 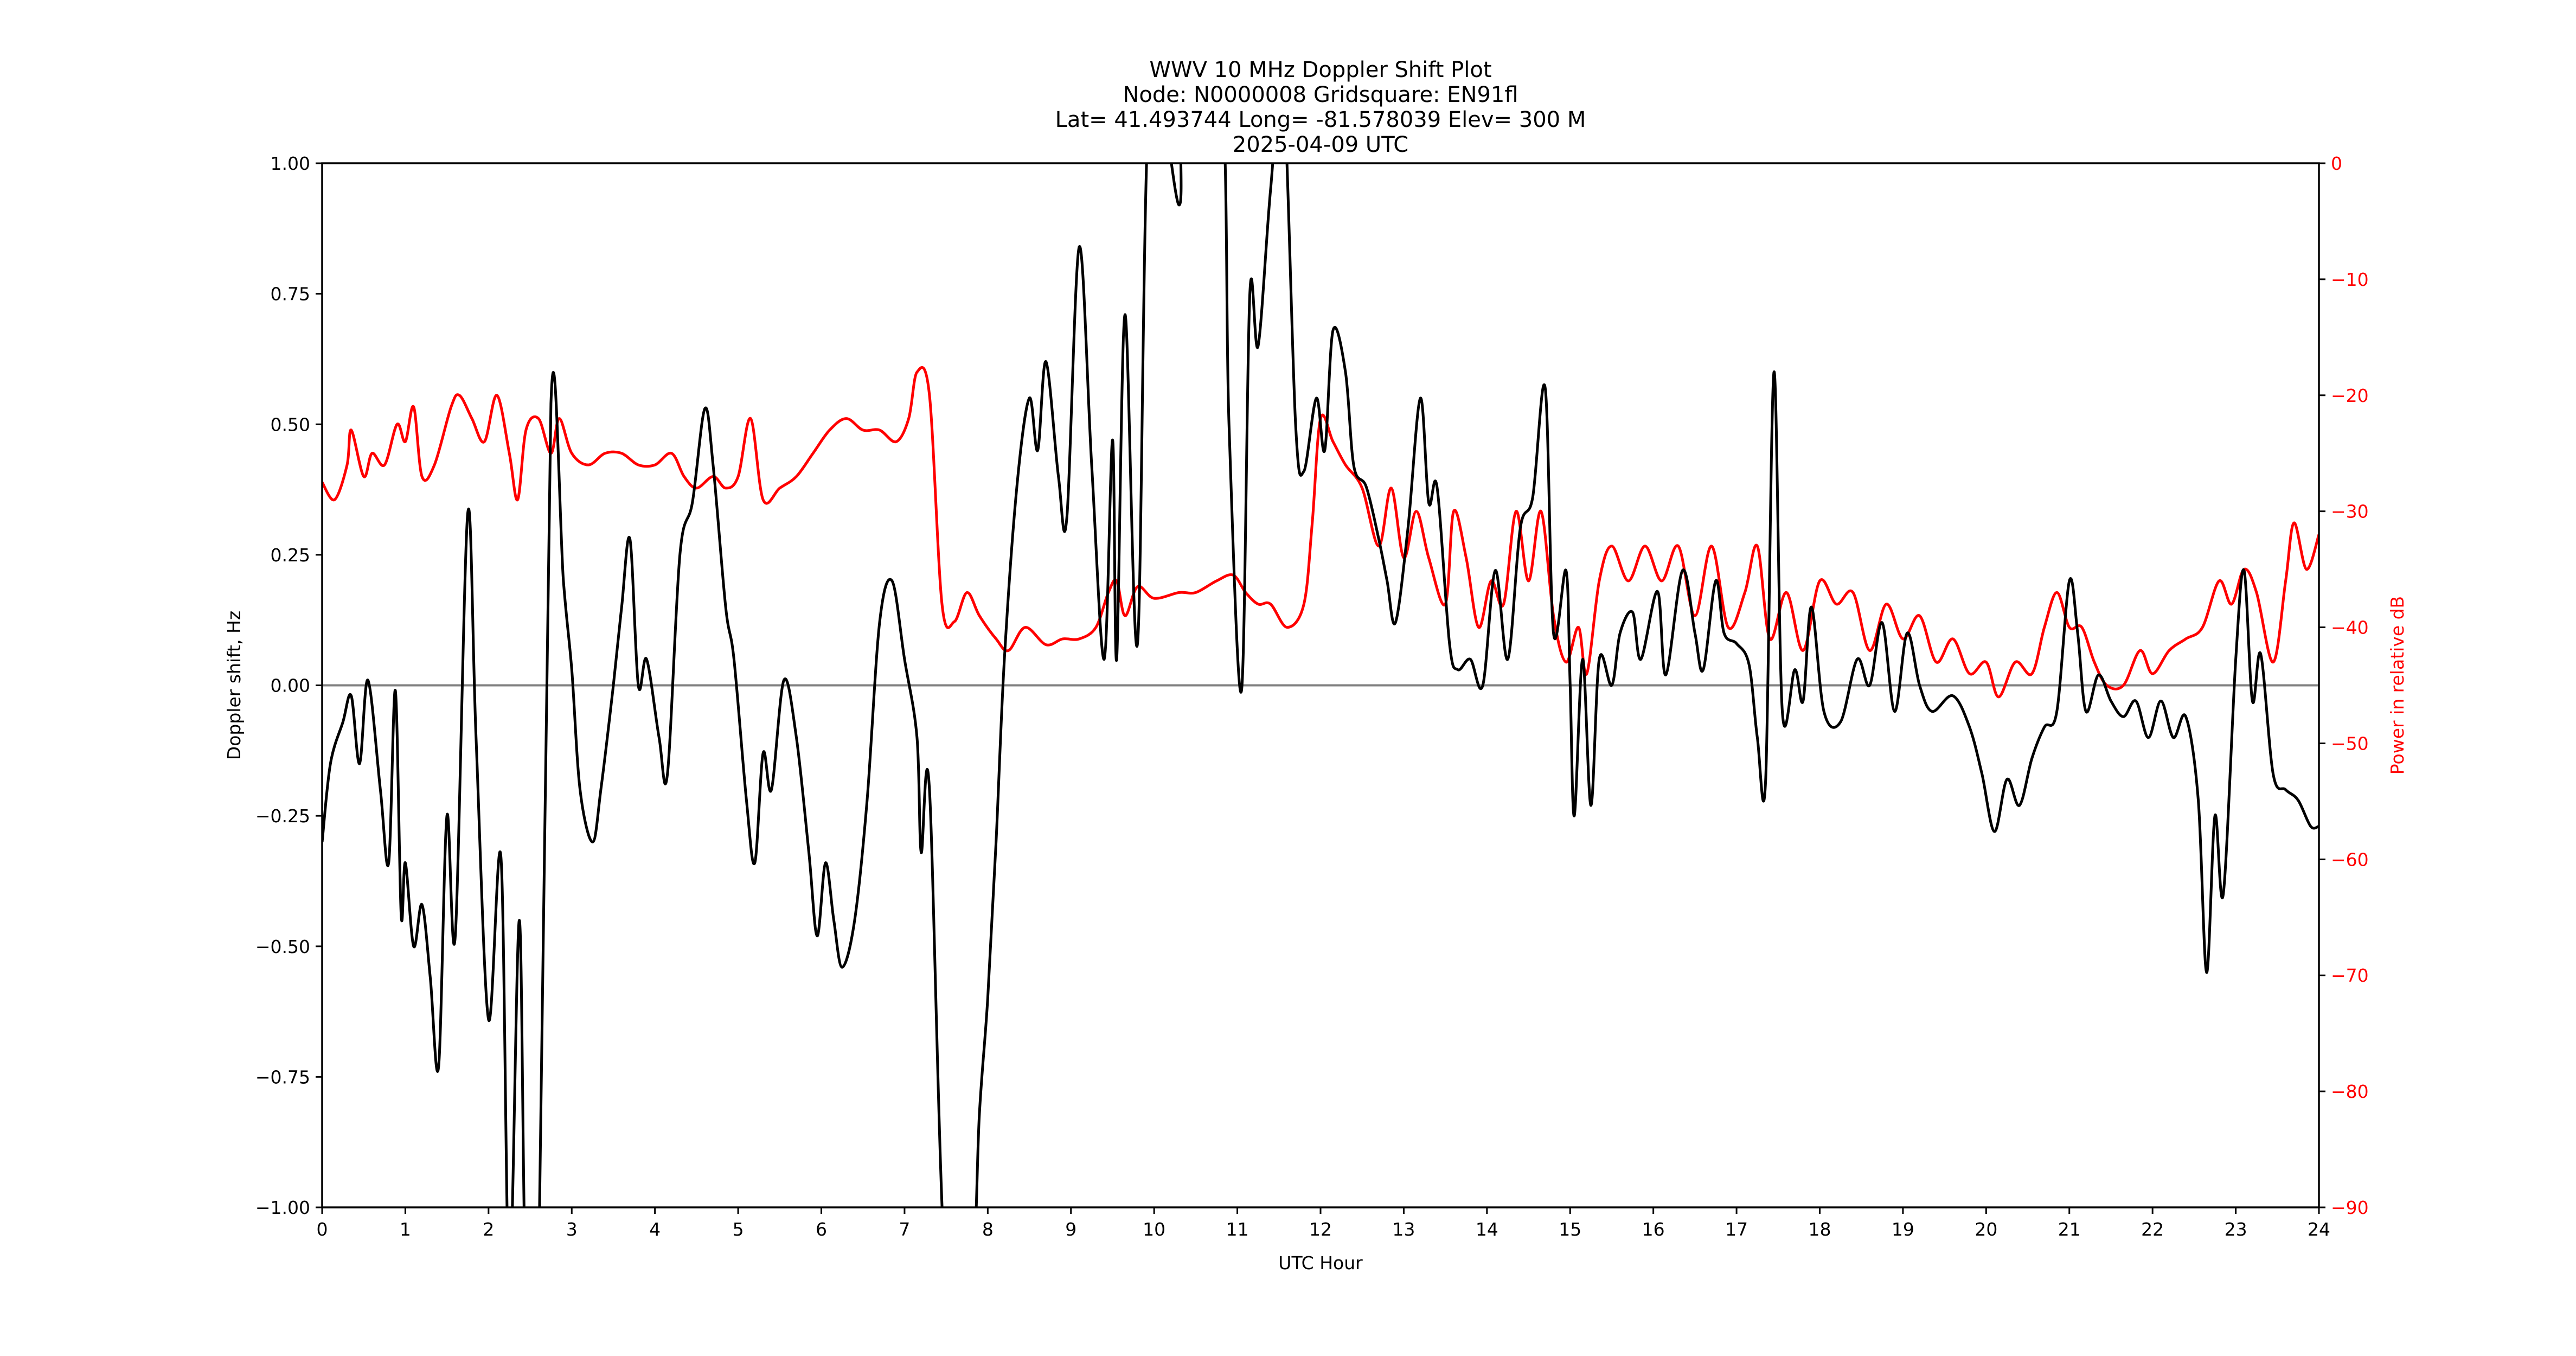 What do you see at coordinates (1237, 1229) in the screenshot?
I see `x-tick-label: 11` at bounding box center [1237, 1229].